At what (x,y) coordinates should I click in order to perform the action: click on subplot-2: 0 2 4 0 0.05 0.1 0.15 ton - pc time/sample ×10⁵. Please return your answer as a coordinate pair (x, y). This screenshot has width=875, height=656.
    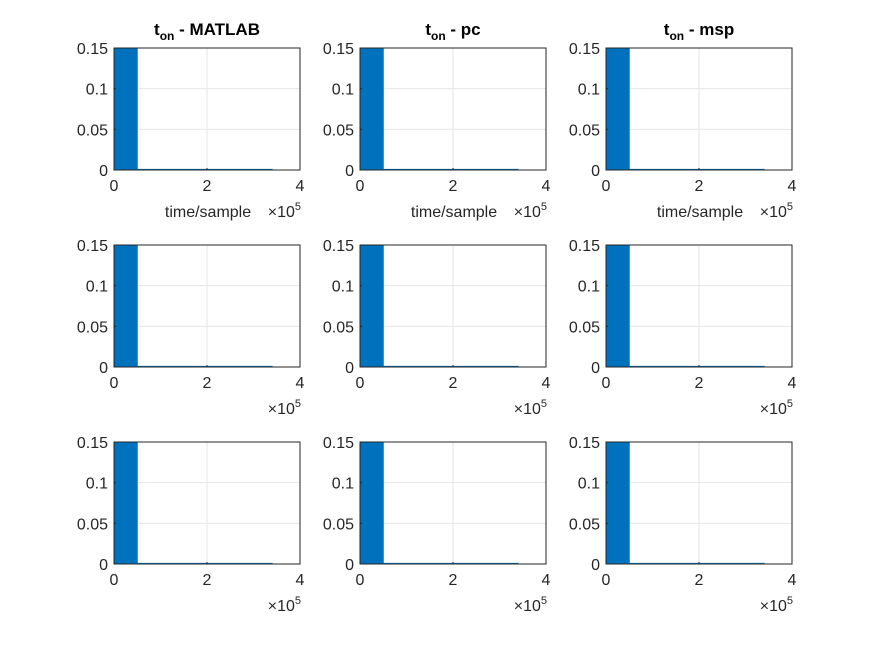
    Looking at the image, I should click on (437, 120).